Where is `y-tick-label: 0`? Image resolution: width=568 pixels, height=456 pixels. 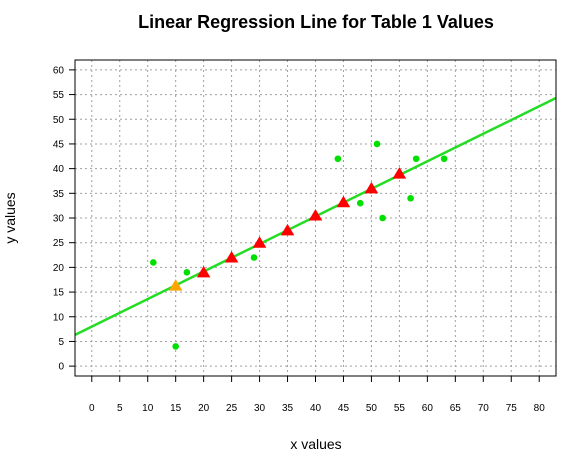
y-tick-label: 0 is located at coordinates (61, 367).